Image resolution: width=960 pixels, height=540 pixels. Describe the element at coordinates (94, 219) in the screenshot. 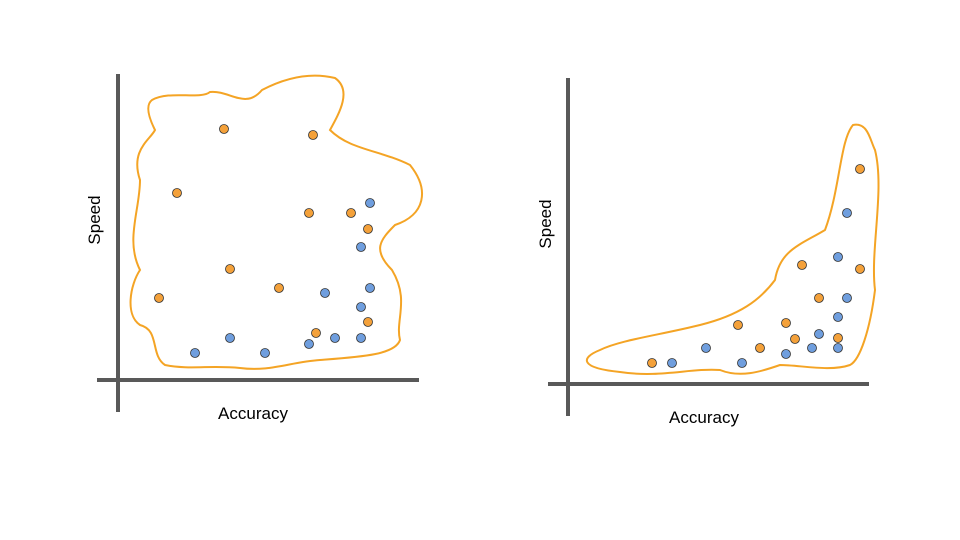

I see `left-y-axis-label: Speed` at that location.